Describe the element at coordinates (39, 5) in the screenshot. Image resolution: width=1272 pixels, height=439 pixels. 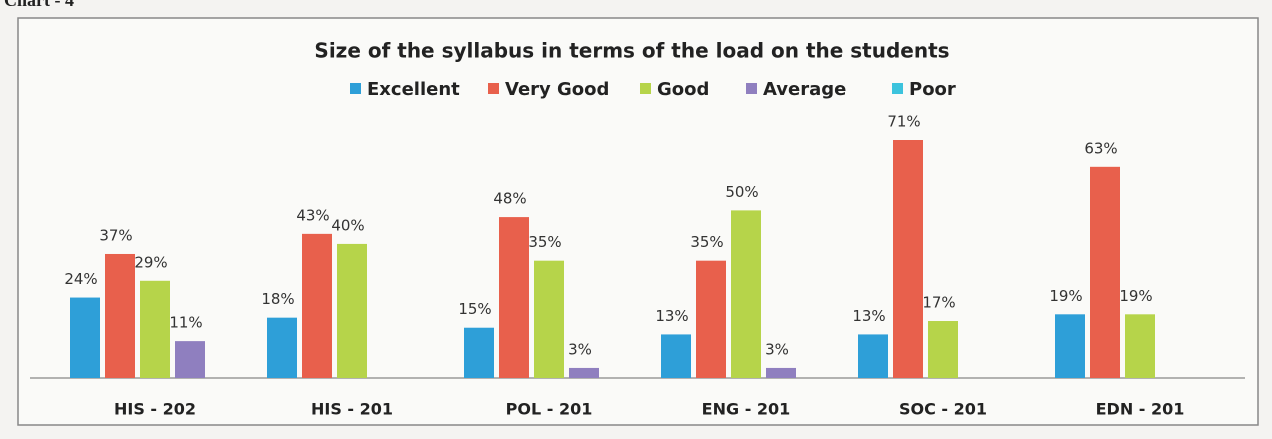
I see `chart-annotation: Chart - 4` at that location.